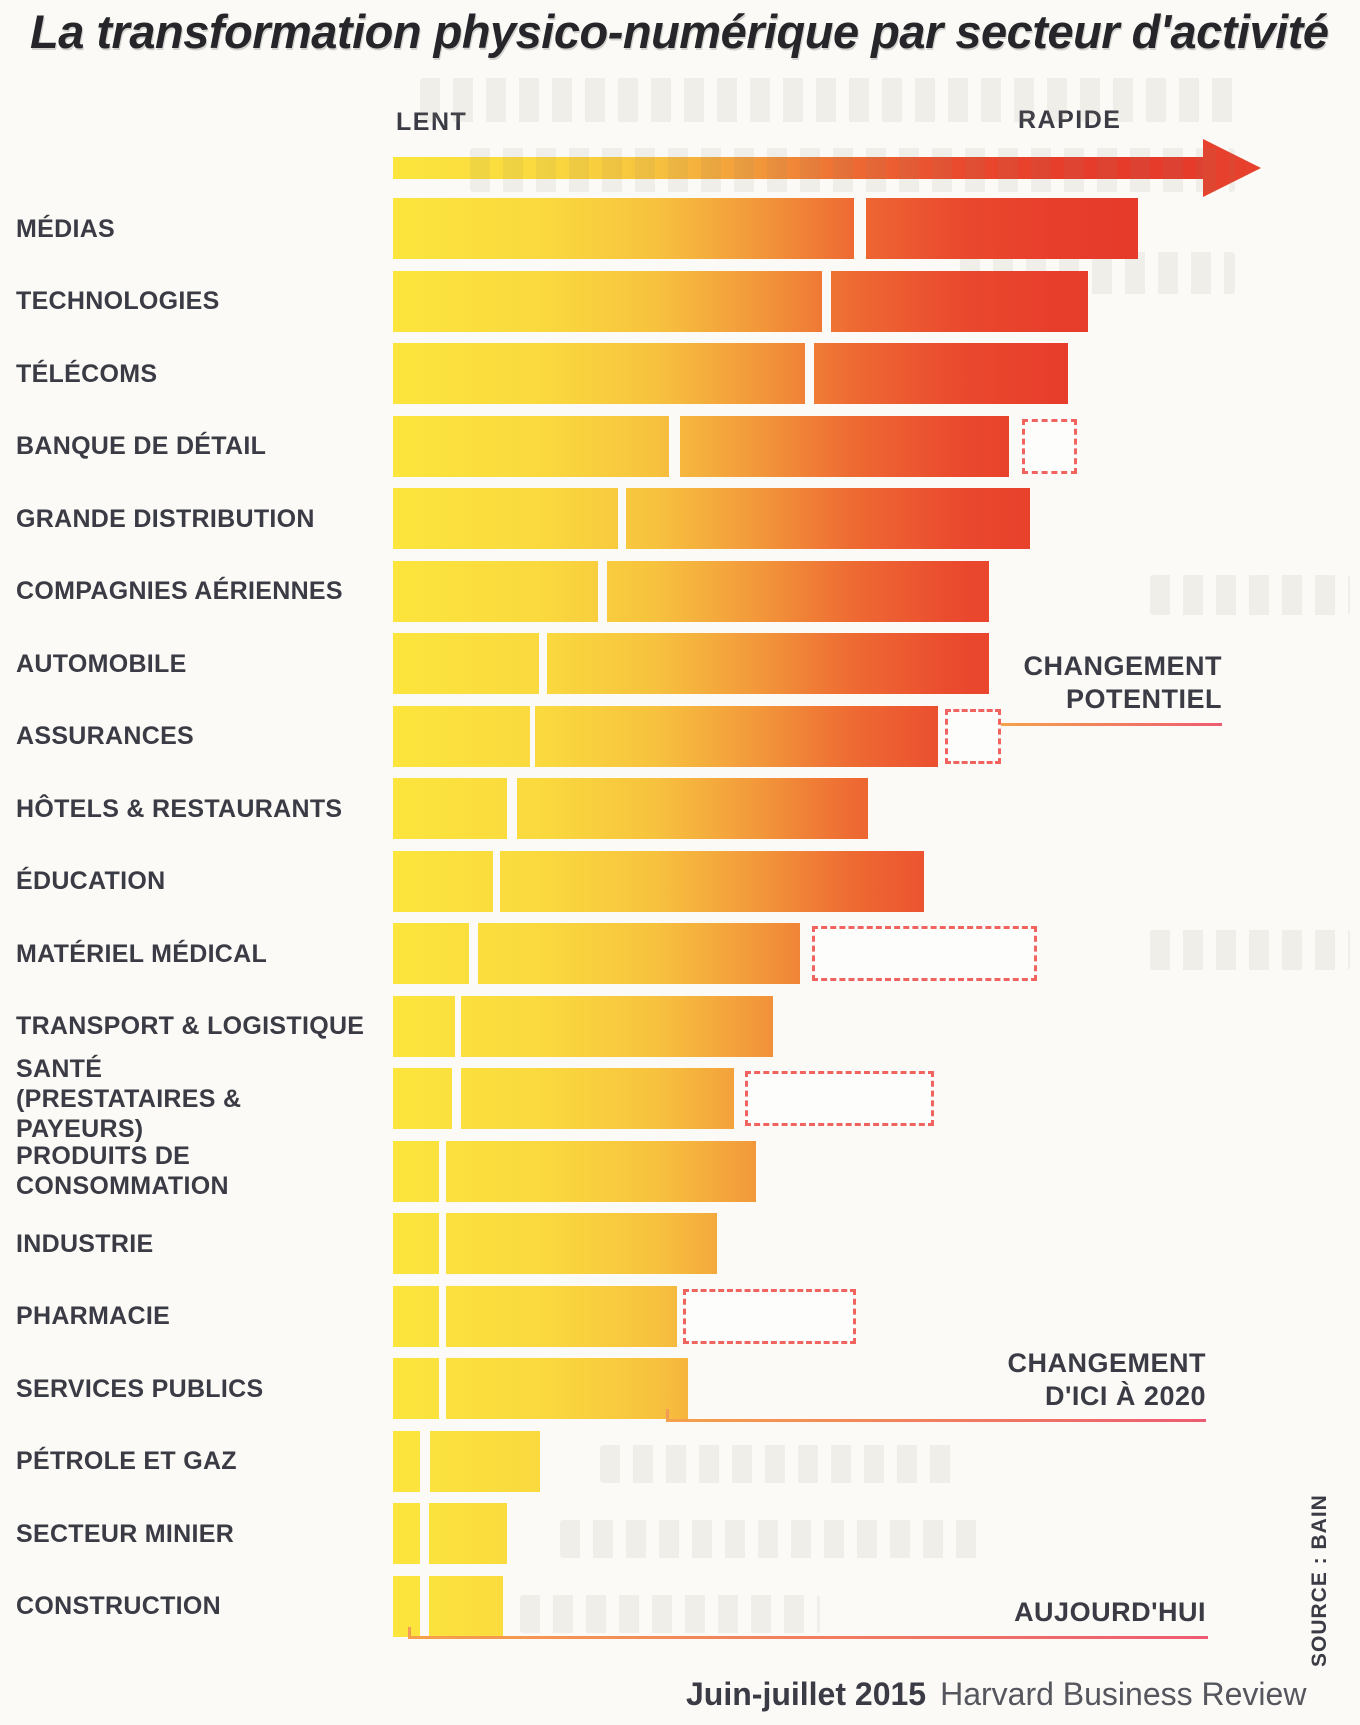  Describe the element at coordinates (129, 1113) in the screenshot. I see `sector-label-line: (PRESTATAIRES & PAYEURS)` at that location.